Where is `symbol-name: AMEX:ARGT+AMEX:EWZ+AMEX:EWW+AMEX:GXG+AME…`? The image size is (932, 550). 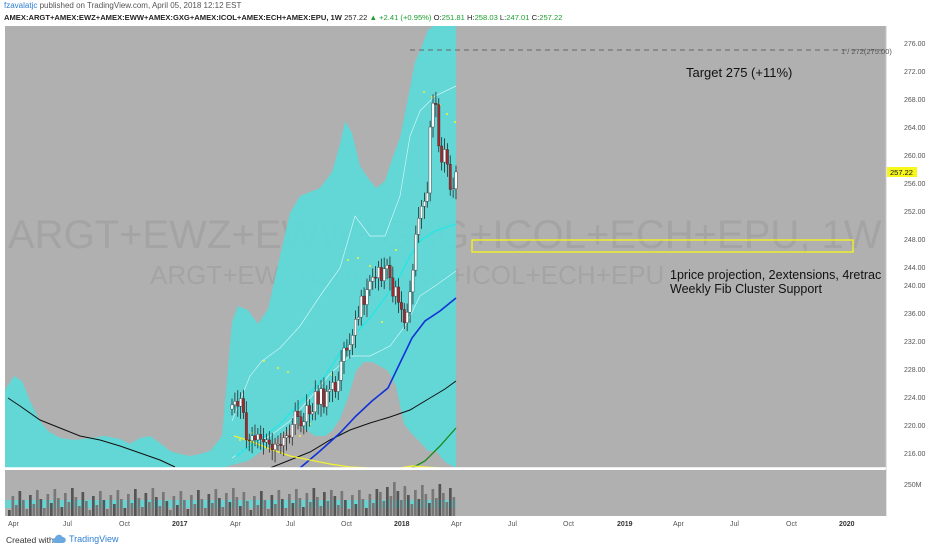
symbol-name: AMEX:ARGT+AMEX:EWZ+AMEX:EWW+AMEX:GXG+AME… is located at coordinates (173, 17).